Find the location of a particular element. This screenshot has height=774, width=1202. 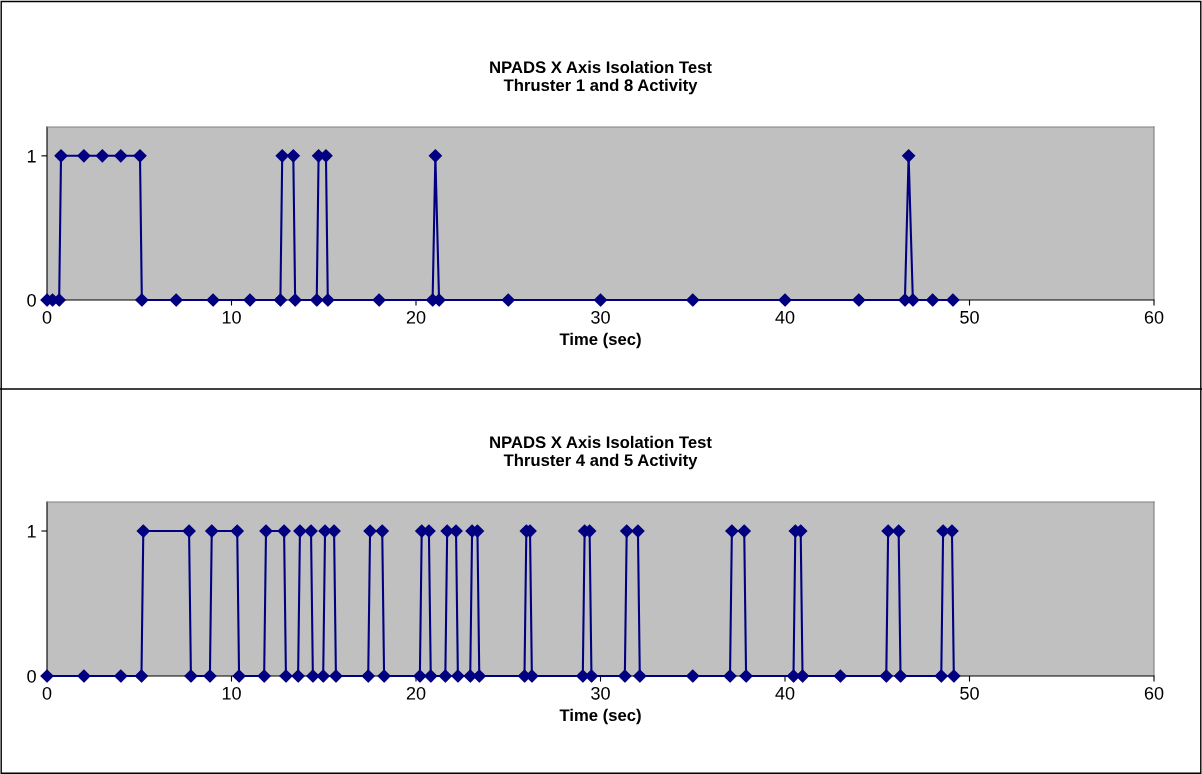

chart-title: NPADS X Axis Isolation Test Thruster 1 and 8 Activity is located at coordinates (601, 77).